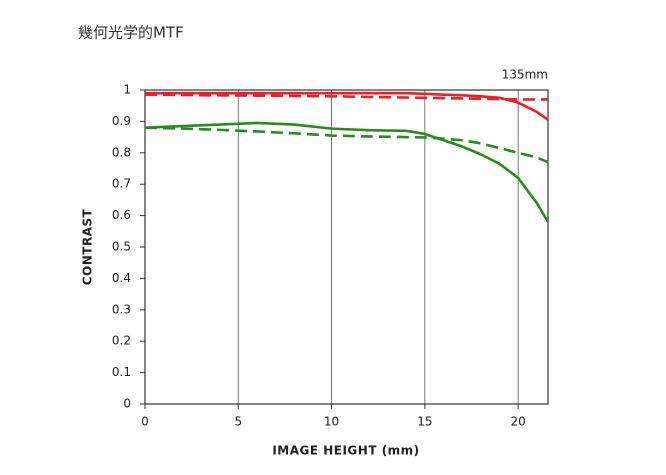  What do you see at coordinates (525, 75) in the screenshot?
I see `annotation: 135mm` at bounding box center [525, 75].